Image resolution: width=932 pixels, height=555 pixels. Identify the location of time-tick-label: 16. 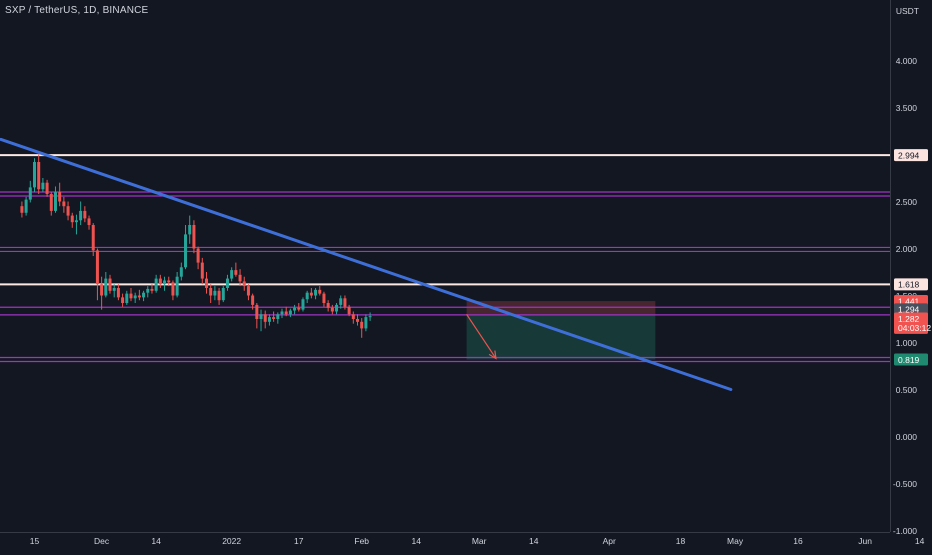
(798, 541).